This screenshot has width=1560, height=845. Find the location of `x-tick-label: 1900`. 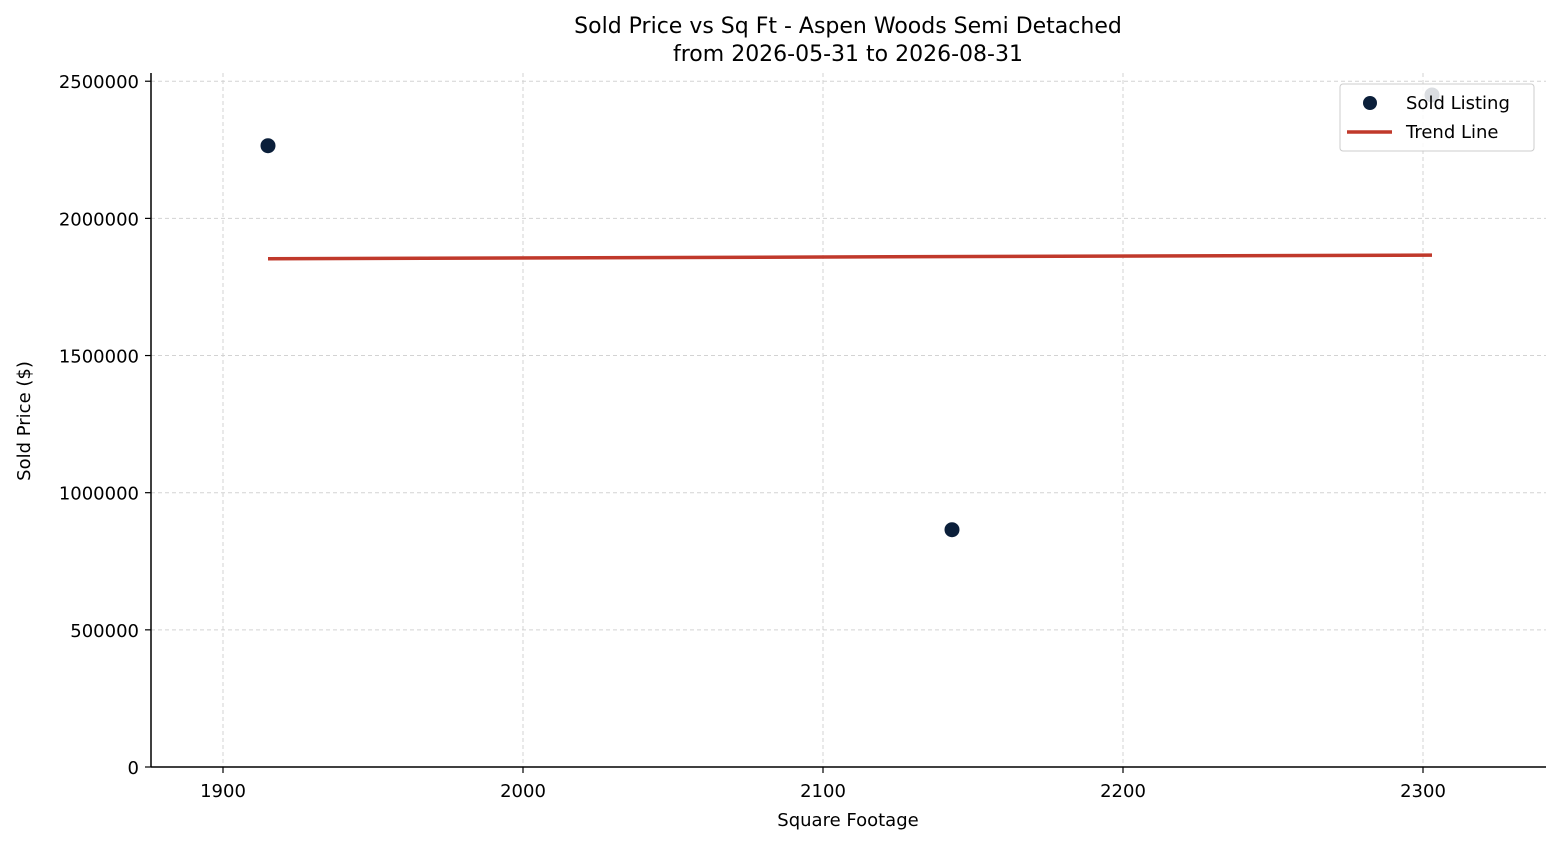

x-tick-label: 1900 is located at coordinates (223, 791).